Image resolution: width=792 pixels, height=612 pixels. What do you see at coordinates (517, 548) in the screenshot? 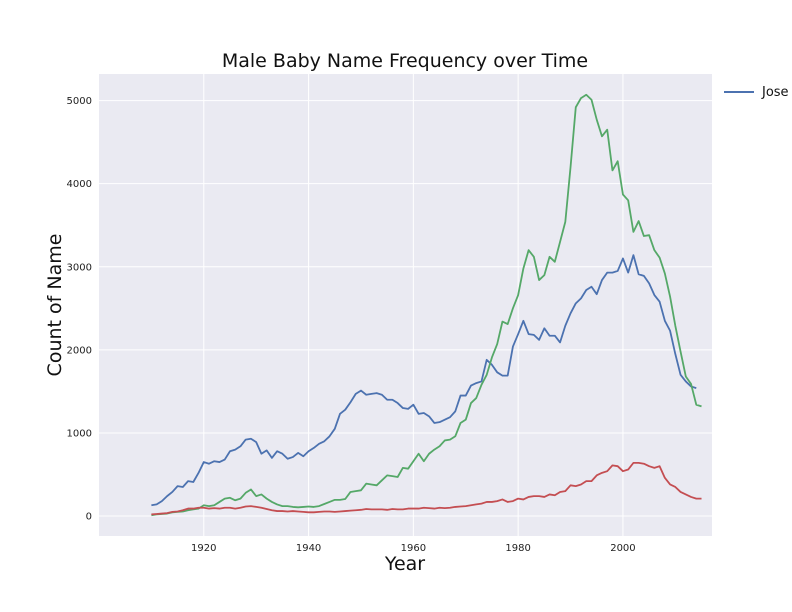
I see `x-tick-label-1980: 1980` at bounding box center [517, 548].